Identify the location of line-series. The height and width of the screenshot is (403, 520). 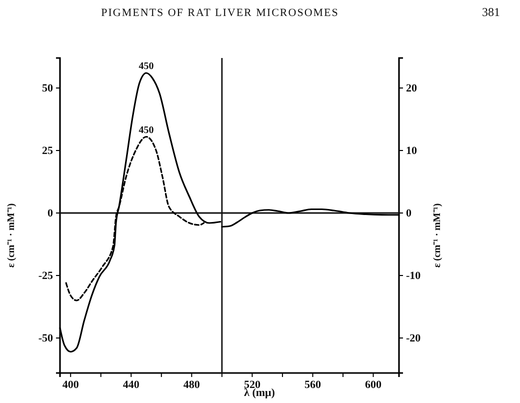
(135, 219).